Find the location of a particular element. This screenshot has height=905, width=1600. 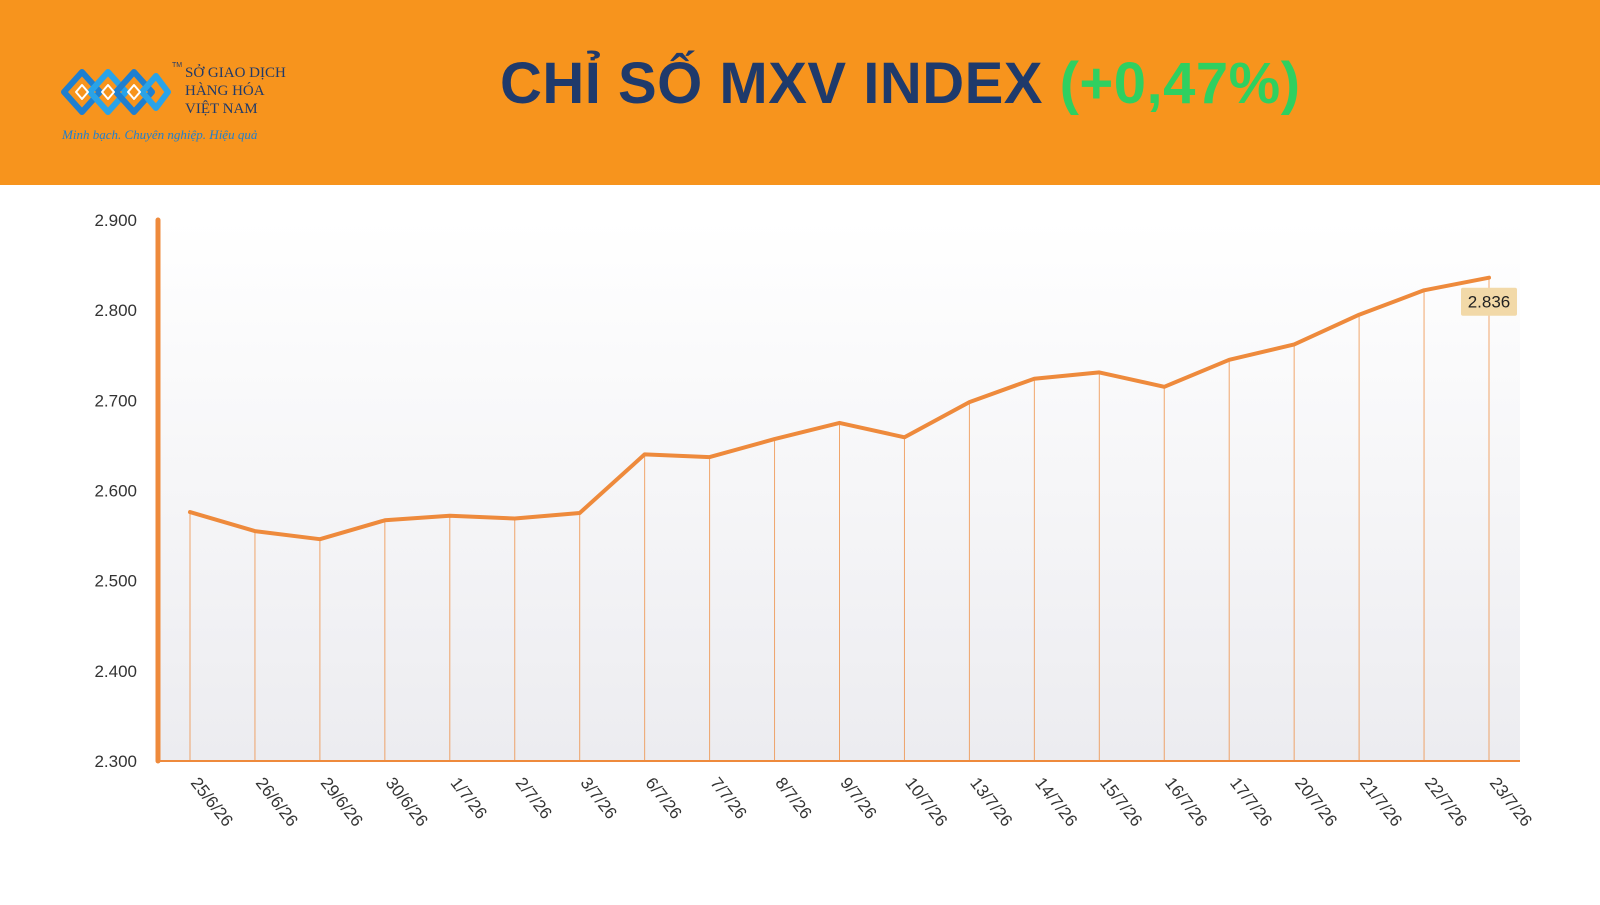

x-tick-label: 17/7/26 is located at coordinates (1251, 802).